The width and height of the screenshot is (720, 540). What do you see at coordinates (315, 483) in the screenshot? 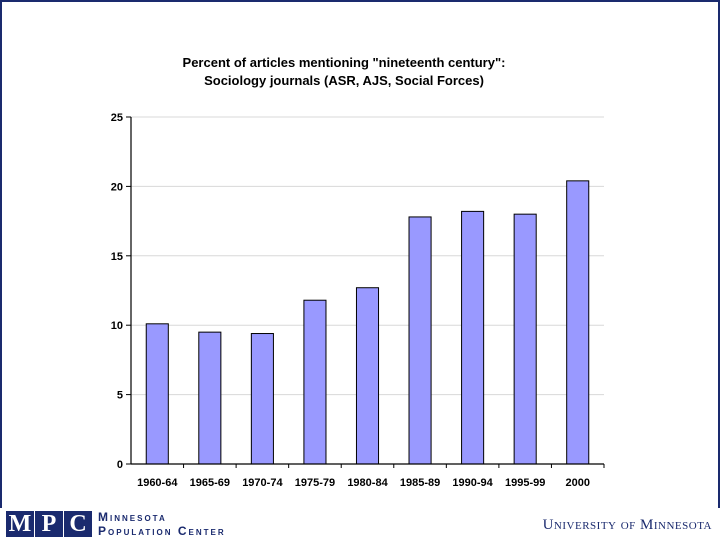
I see `x-tick-label: 1975-79` at bounding box center [315, 483].